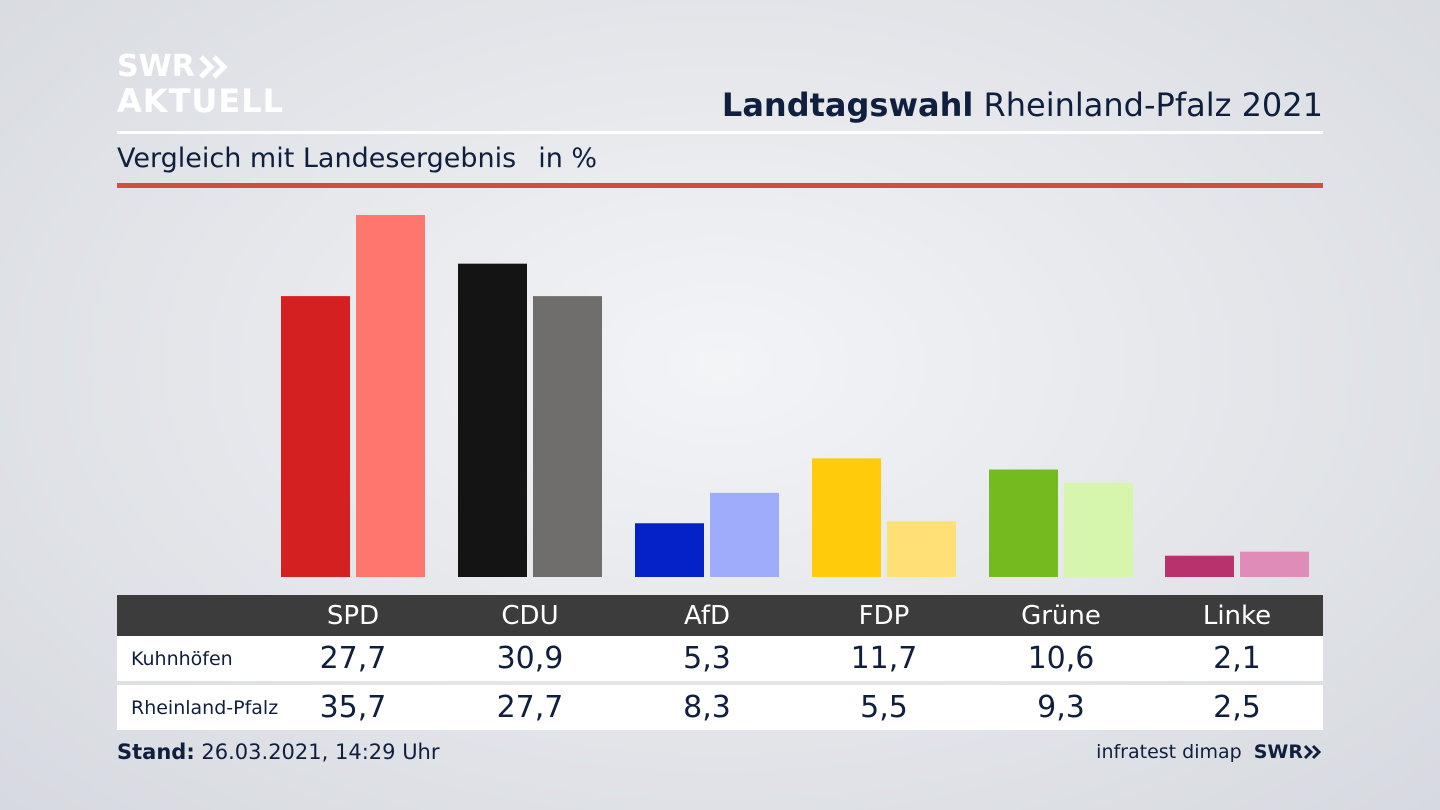  What do you see at coordinates (707, 707) in the screenshot?
I see `table-cell: 8,3` at bounding box center [707, 707].